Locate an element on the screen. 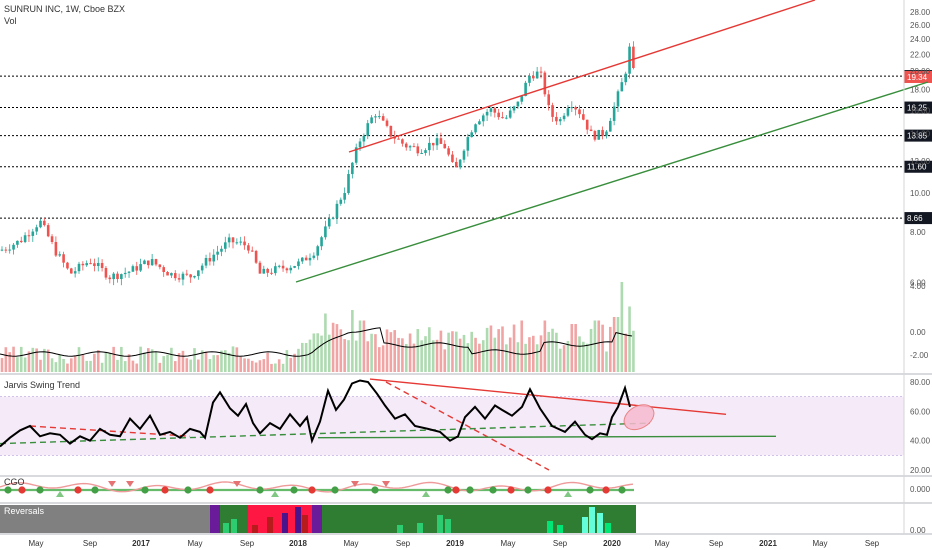 This screenshot has height=550, width=932. cgo-up-triangle is located at coordinates (568, 494).